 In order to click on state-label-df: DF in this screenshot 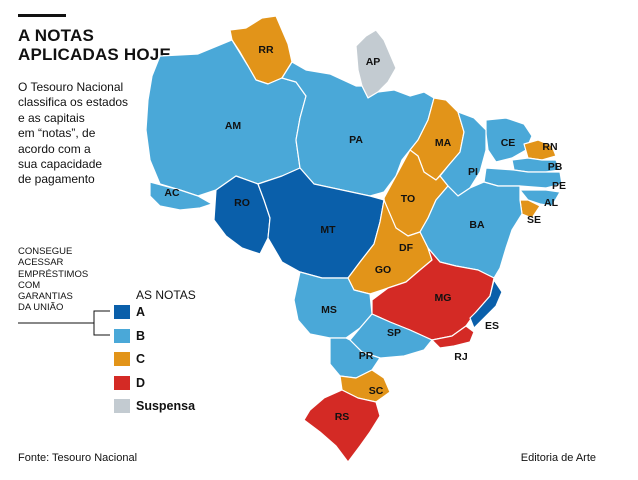, I will do `click(406, 248)`.